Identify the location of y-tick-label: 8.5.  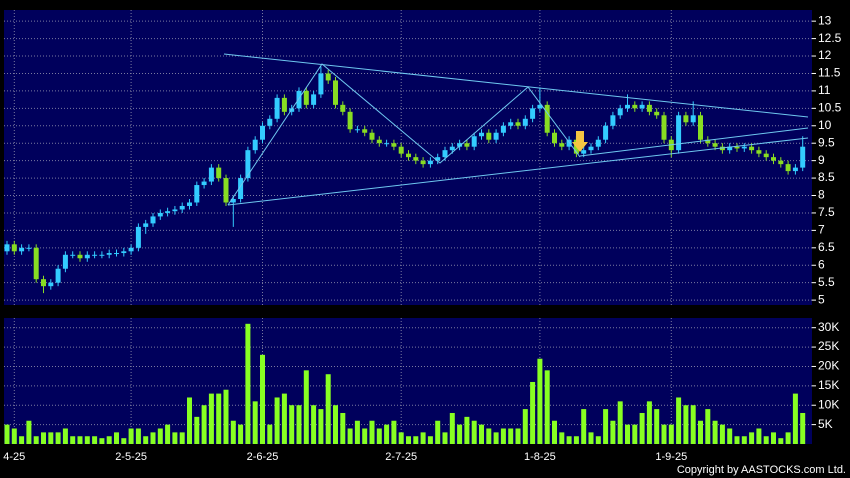
(826, 177).